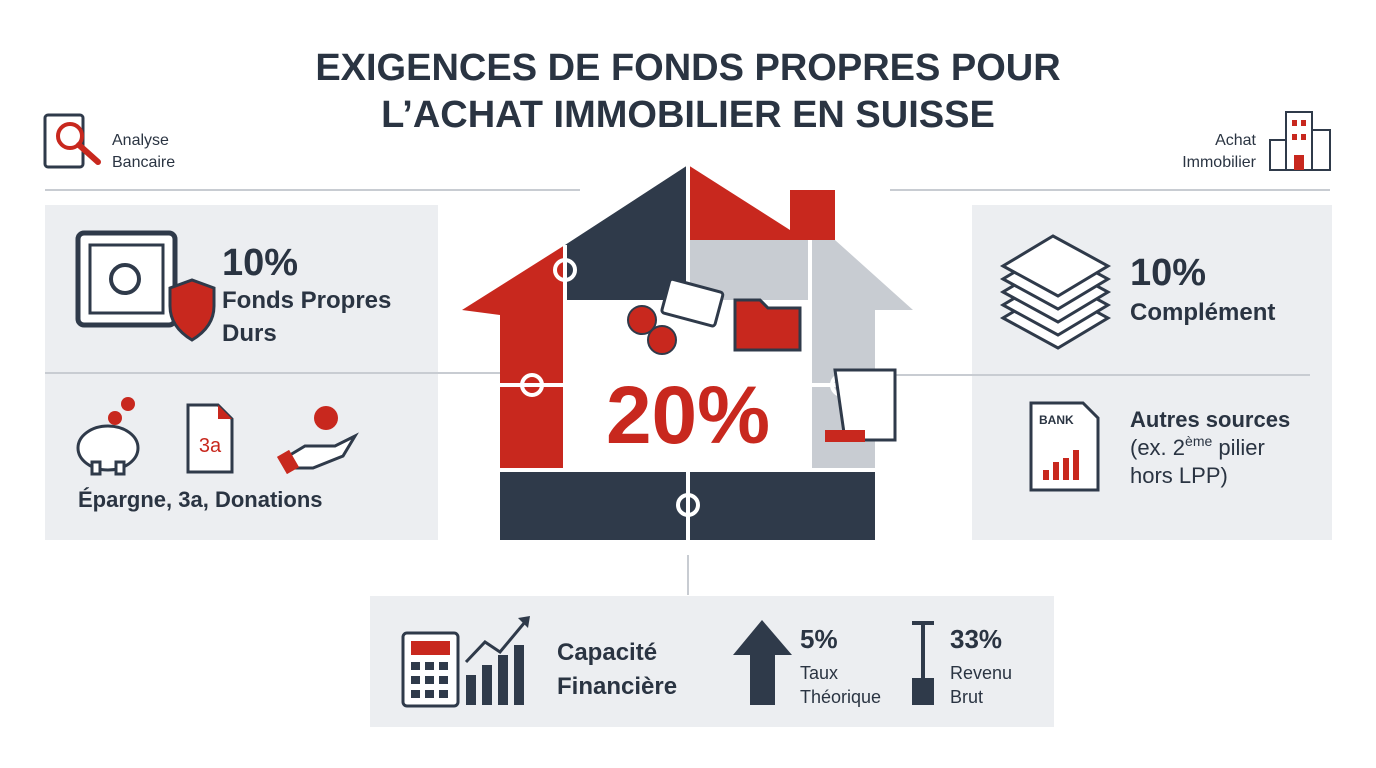  I want to click on icon-label: BANK, so click(1056, 420).